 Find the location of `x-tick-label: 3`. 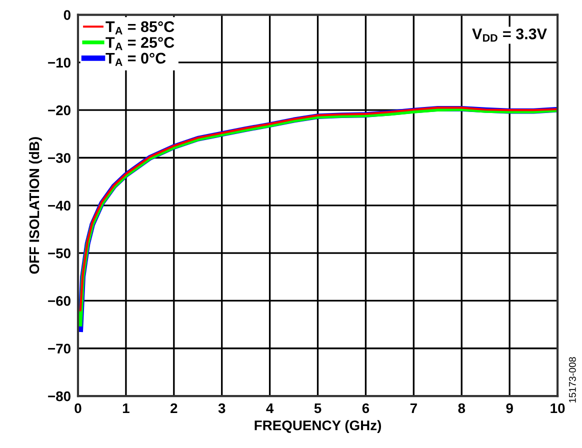

x-tick-label: 3 is located at coordinates (222, 408).